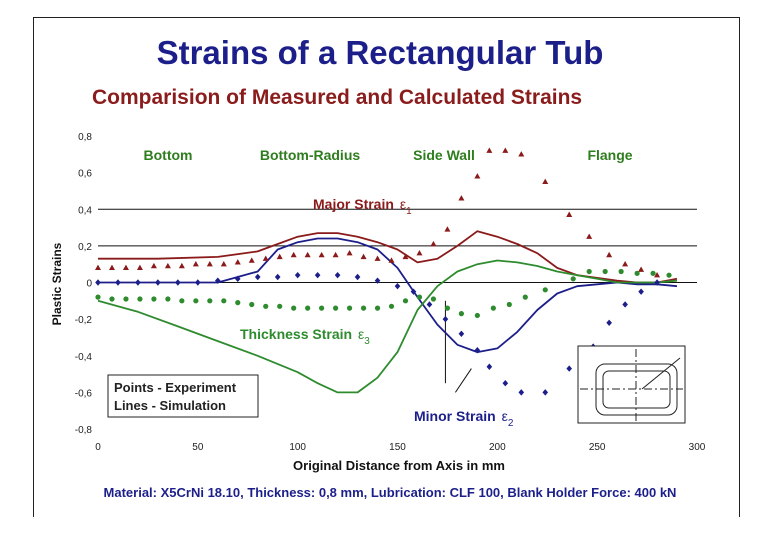  Describe the element at coordinates (399, 465) in the screenshot. I see `x-axis-label: Original Distance from Axis in mm` at that location.